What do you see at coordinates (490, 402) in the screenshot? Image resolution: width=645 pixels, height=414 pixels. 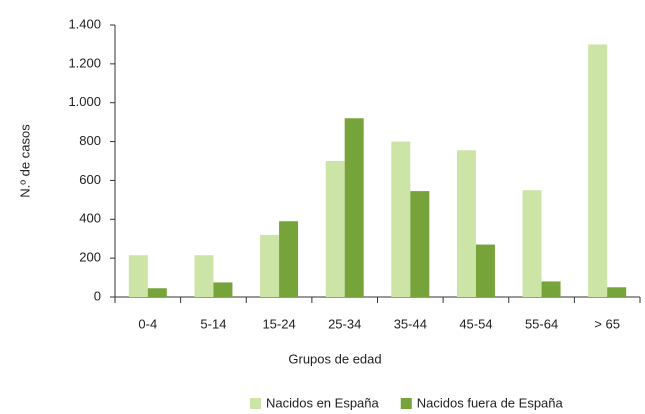 I see `legend-label: Nacidos fuera de España` at bounding box center [490, 402].